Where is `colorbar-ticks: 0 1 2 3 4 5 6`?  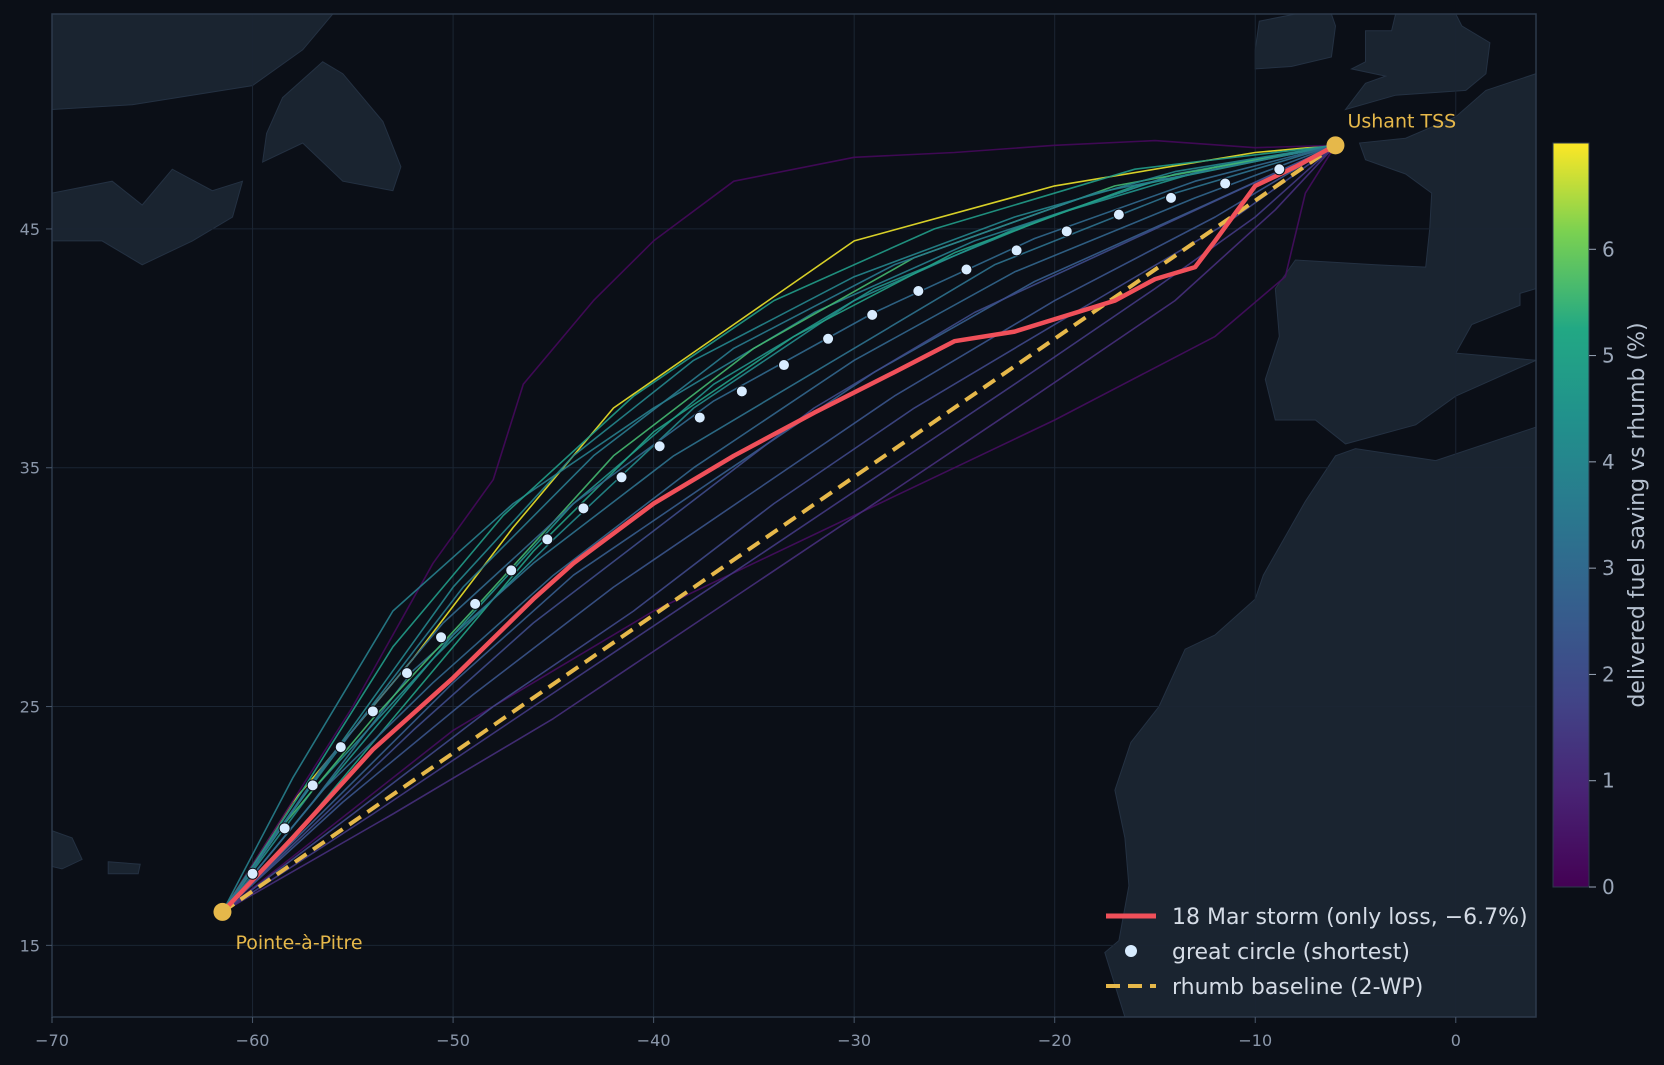
colorbar-ticks: 0 1 2 3 4 5 6 is located at coordinates (1602, 568).